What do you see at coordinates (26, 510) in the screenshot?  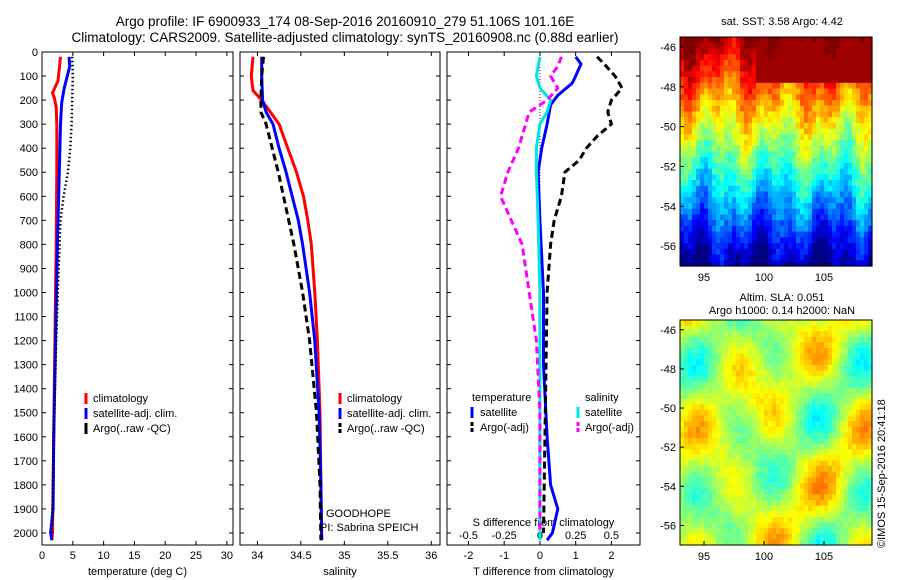 I see `y-tick-label: 1900` at bounding box center [26, 510].